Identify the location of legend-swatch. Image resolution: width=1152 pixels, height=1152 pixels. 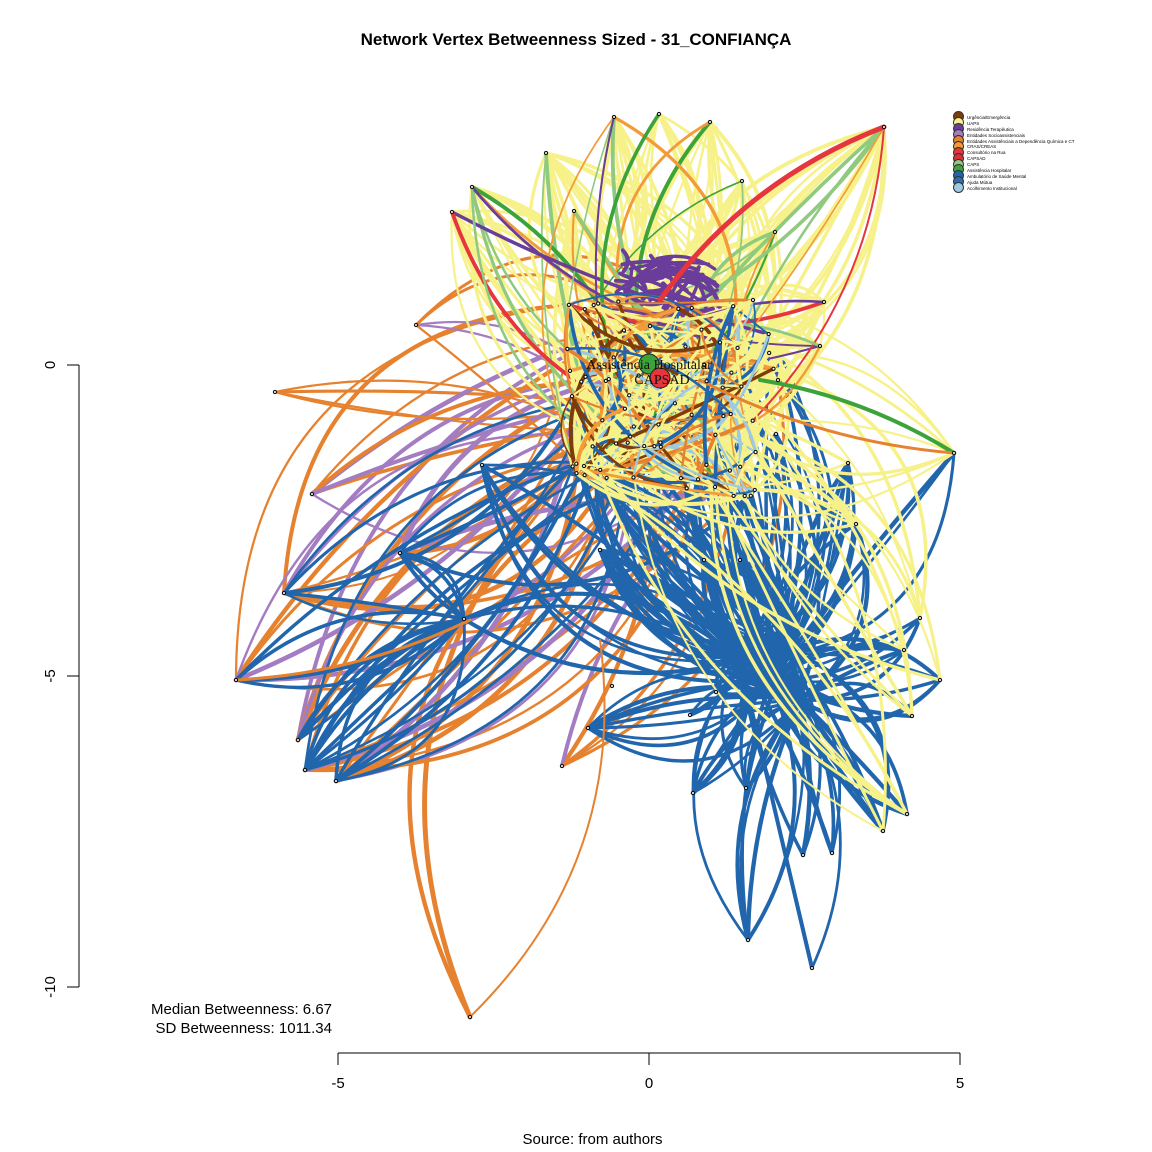
(958, 188).